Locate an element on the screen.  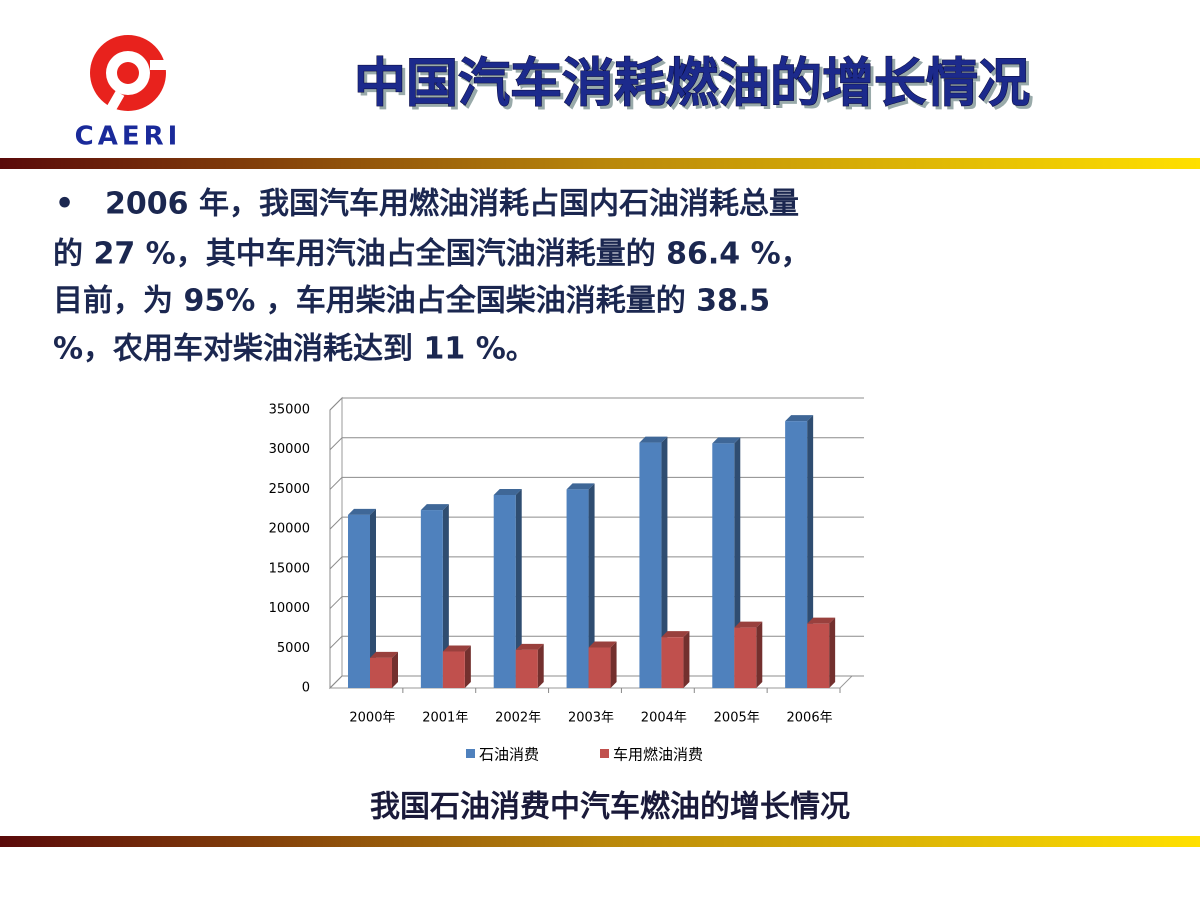
body-line: 的 27 %，其中车用汽油占全国汽油消耗量的 86.4 %， is located at coordinates (432, 254).